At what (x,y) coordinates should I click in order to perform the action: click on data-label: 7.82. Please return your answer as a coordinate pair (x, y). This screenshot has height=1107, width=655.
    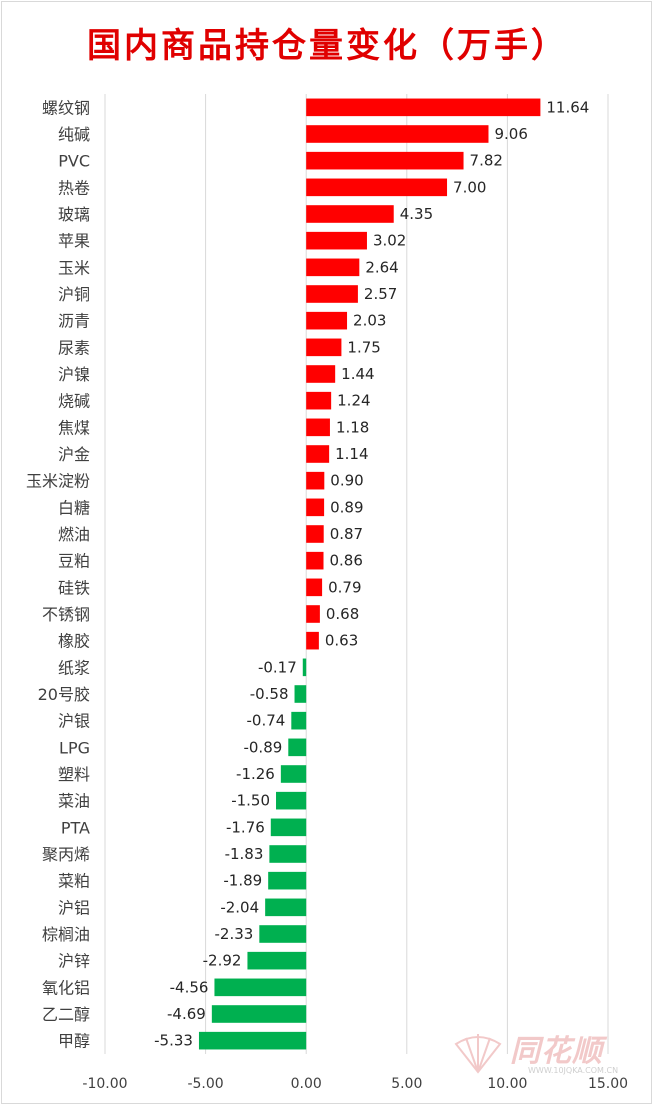
    Looking at the image, I should click on (486, 161).